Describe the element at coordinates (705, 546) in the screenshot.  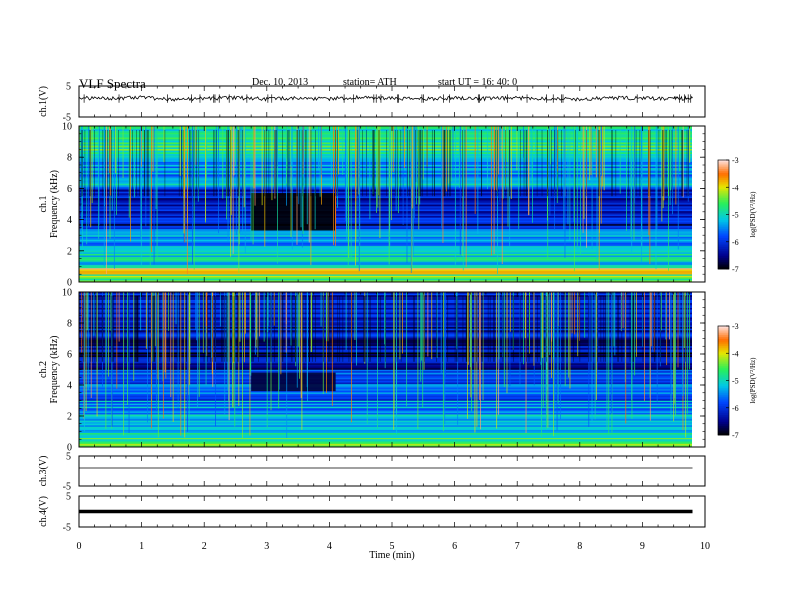
I see `xtick-label: 10` at that location.